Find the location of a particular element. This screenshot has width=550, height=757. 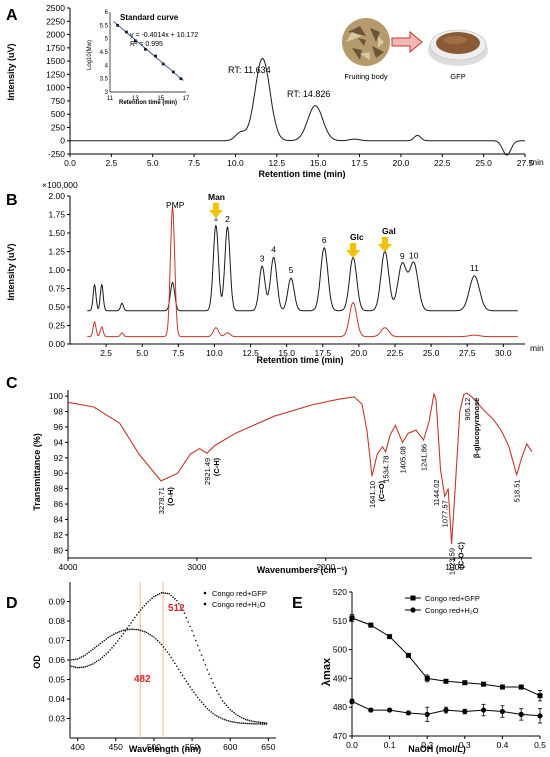

y-tick-label: 92 is located at coordinates (59, 458).